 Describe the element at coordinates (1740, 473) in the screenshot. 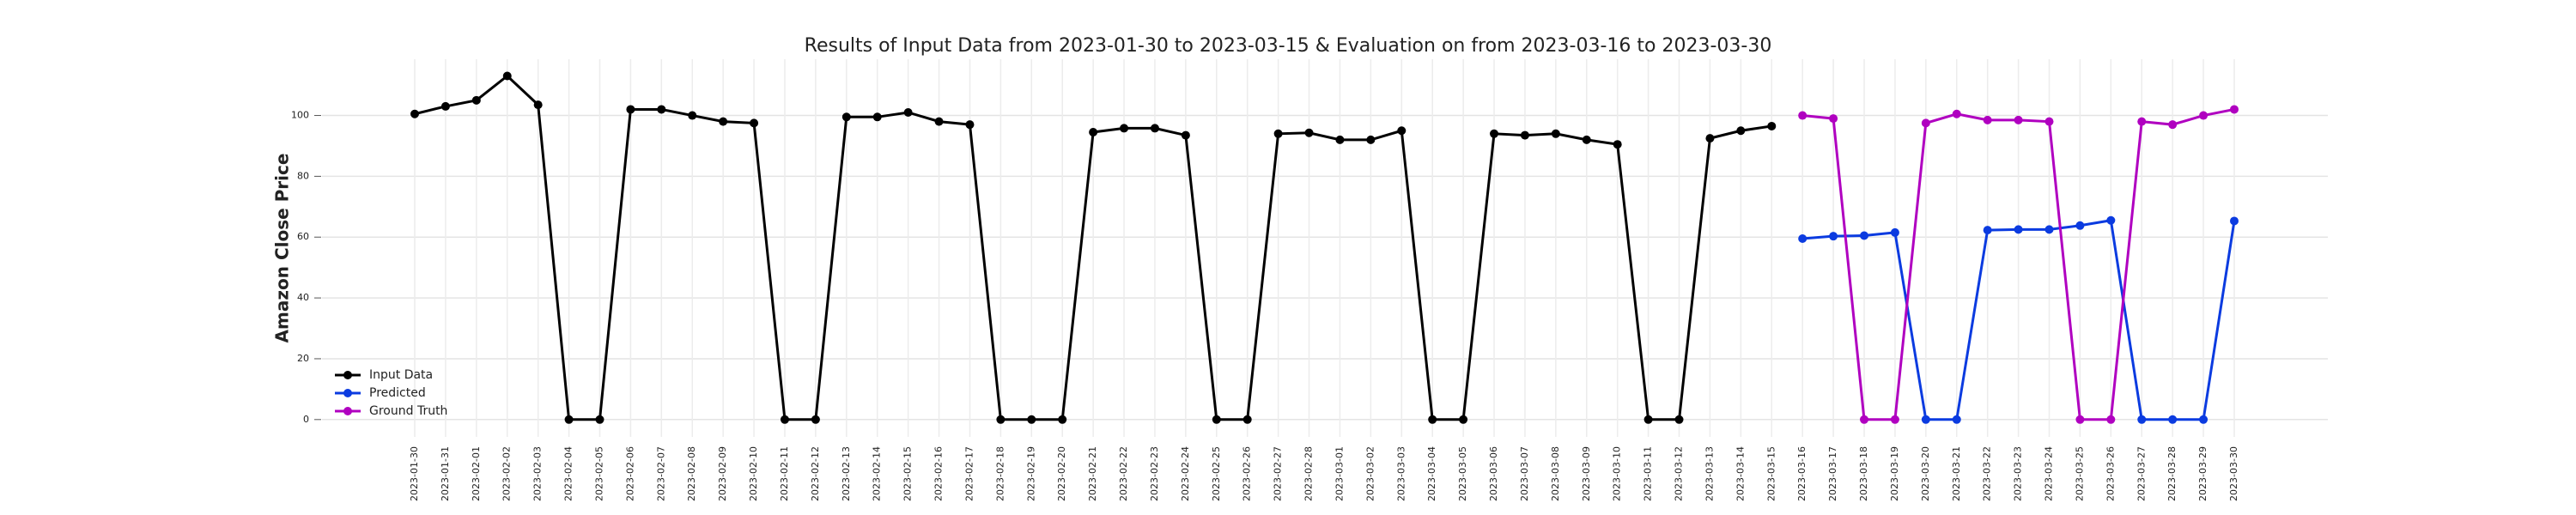

I see `x-tick-label: 2023-03-14` at that location.